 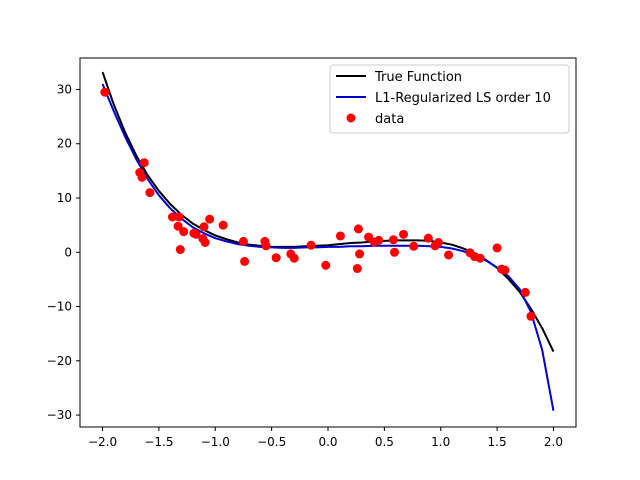 What do you see at coordinates (351, 118) in the screenshot?
I see `legend-swatch-data` at bounding box center [351, 118].